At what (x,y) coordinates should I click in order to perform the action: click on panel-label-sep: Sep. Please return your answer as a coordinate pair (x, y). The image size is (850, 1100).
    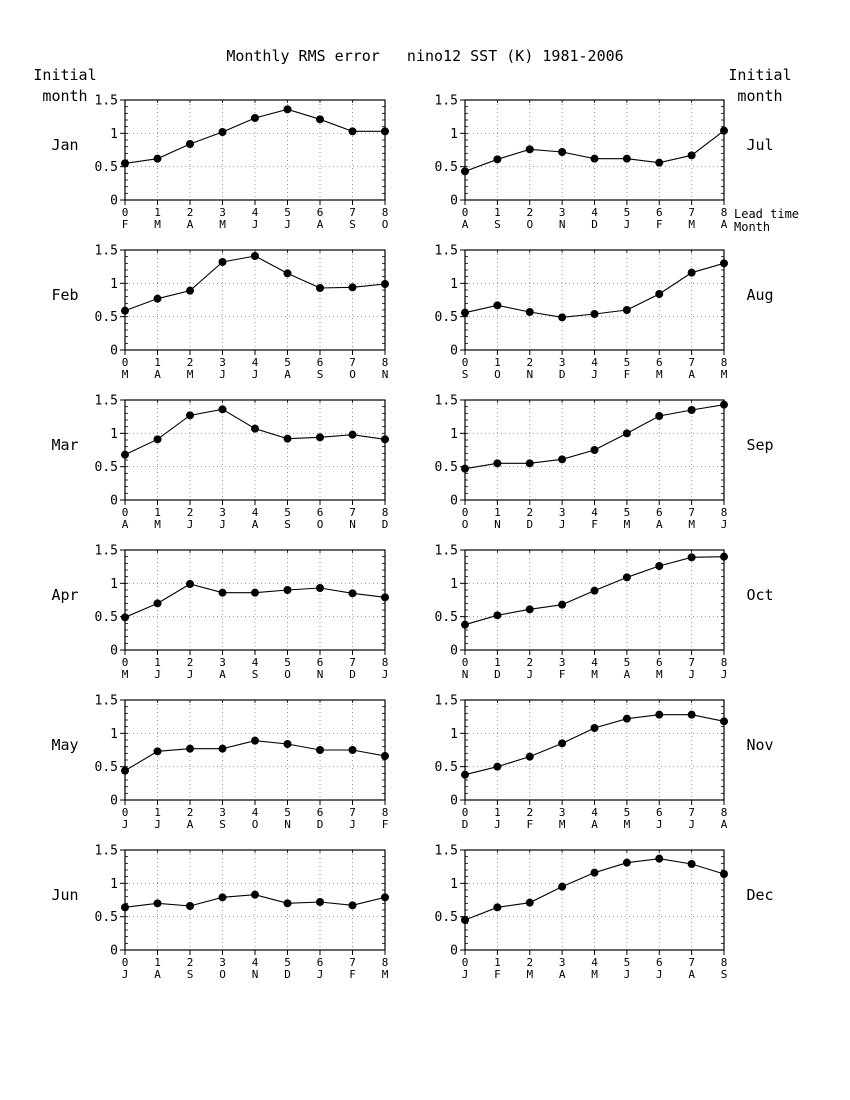
    Looking at the image, I should click on (759, 445).